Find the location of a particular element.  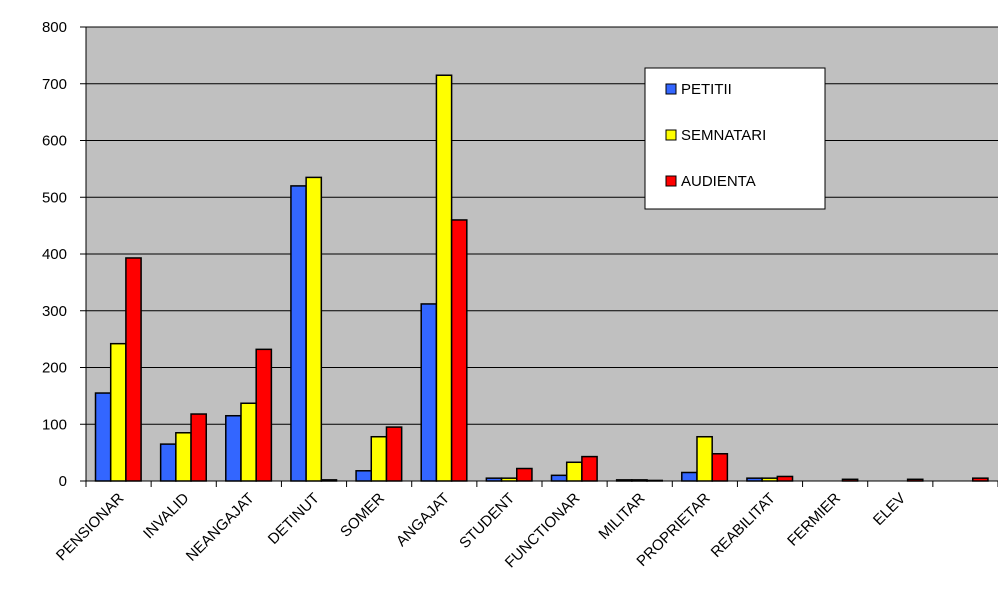

bar-semnatari-neangajat is located at coordinates (248, 442).